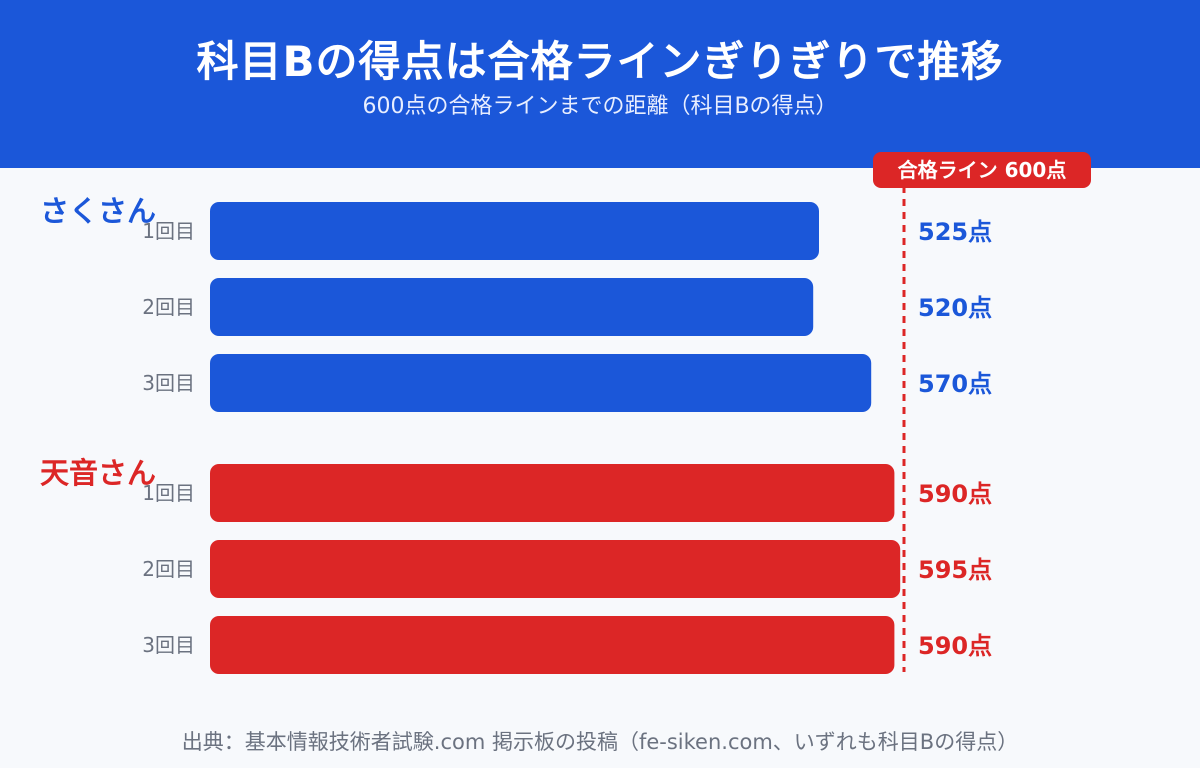 This screenshot has width=1200, height=768. I want to click on value-label: 525点, so click(955, 232).